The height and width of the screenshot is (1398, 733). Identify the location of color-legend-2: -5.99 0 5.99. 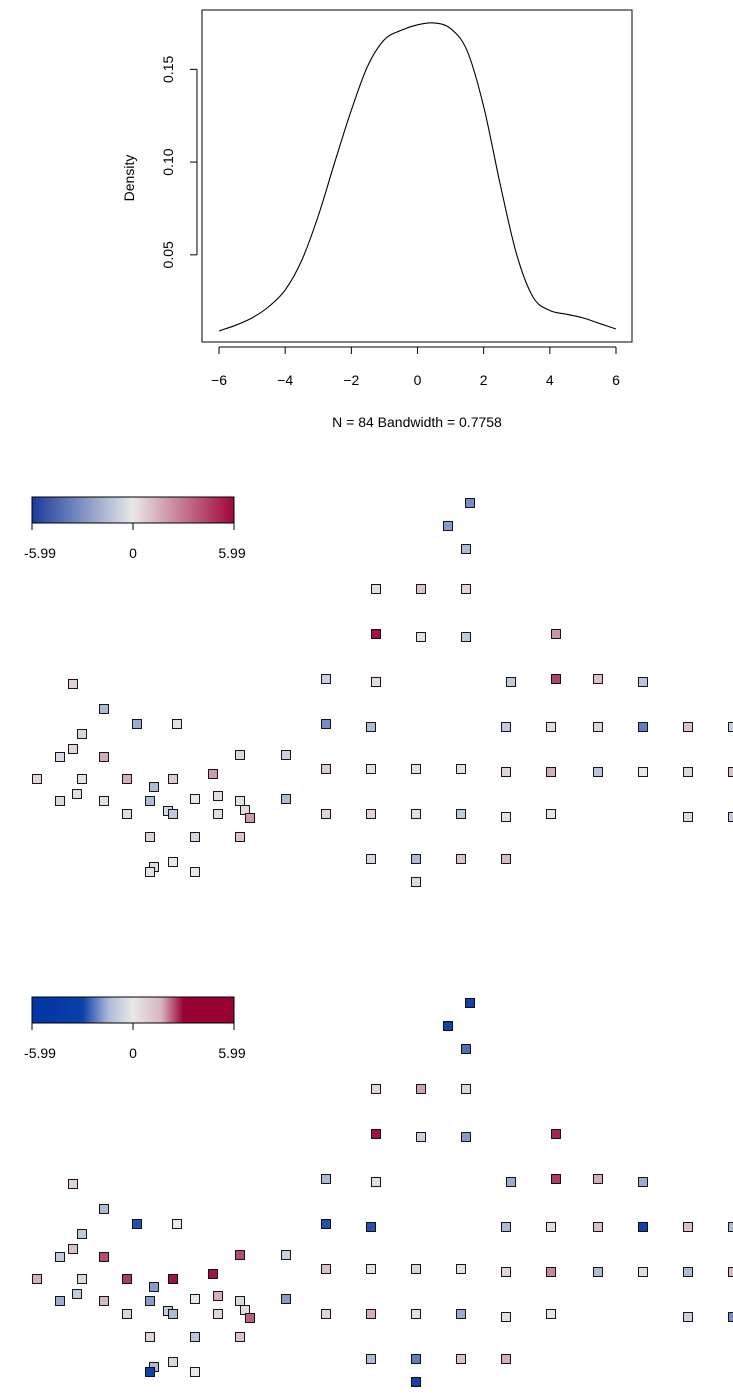
(135, 1028).